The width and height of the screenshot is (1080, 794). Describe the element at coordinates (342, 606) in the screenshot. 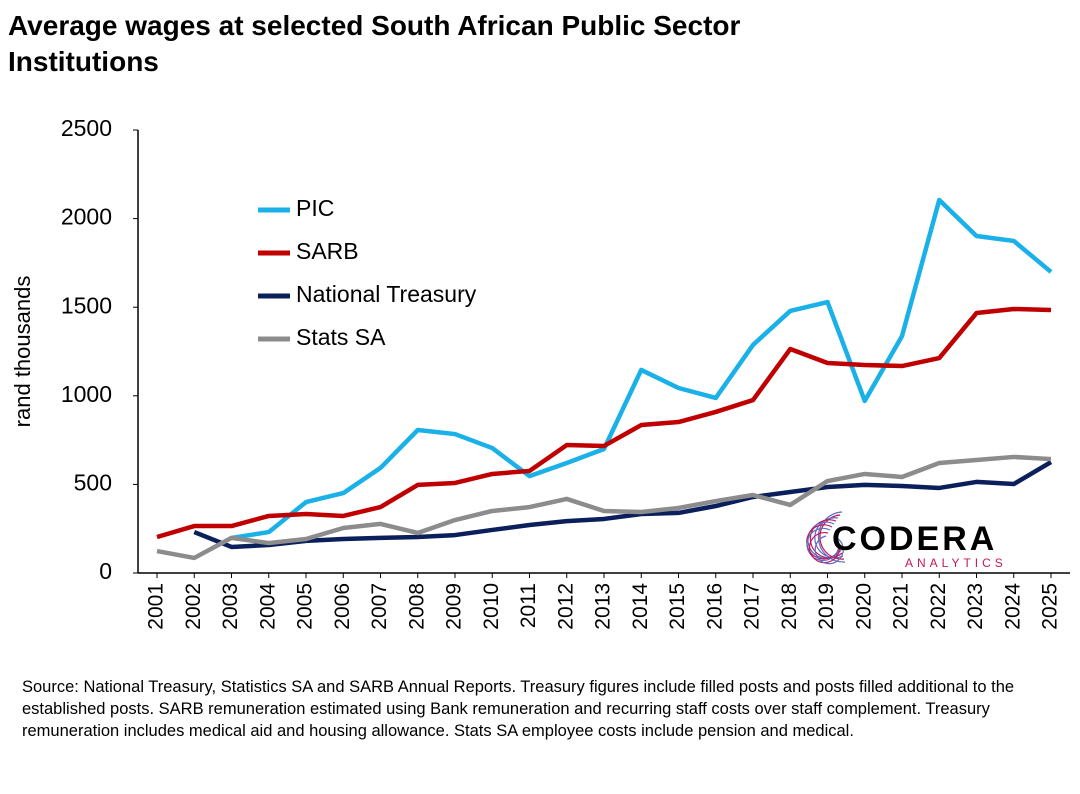

I see `x-tick-label: 2006` at that location.